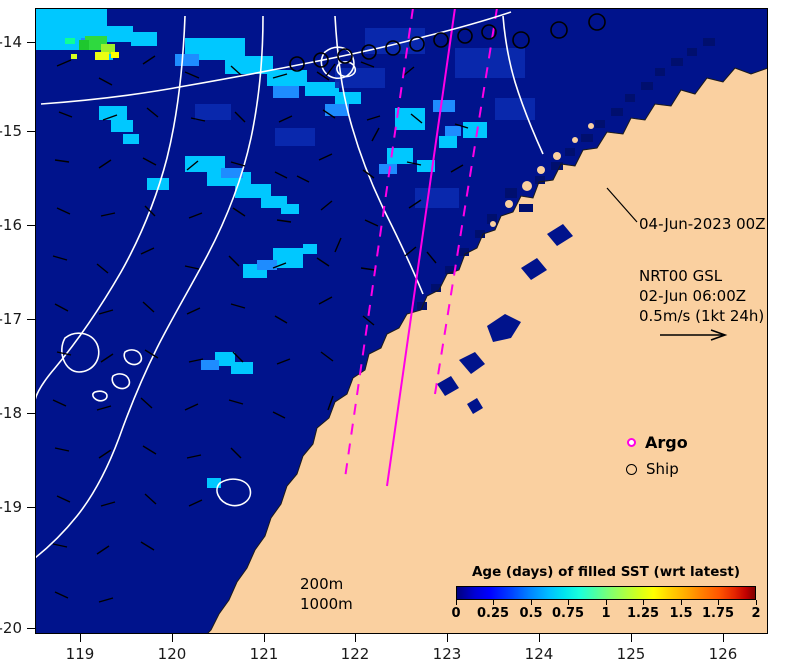  What do you see at coordinates (568, 613) in the screenshot?
I see `colorbar-label-3: 0.75` at bounding box center [568, 613].